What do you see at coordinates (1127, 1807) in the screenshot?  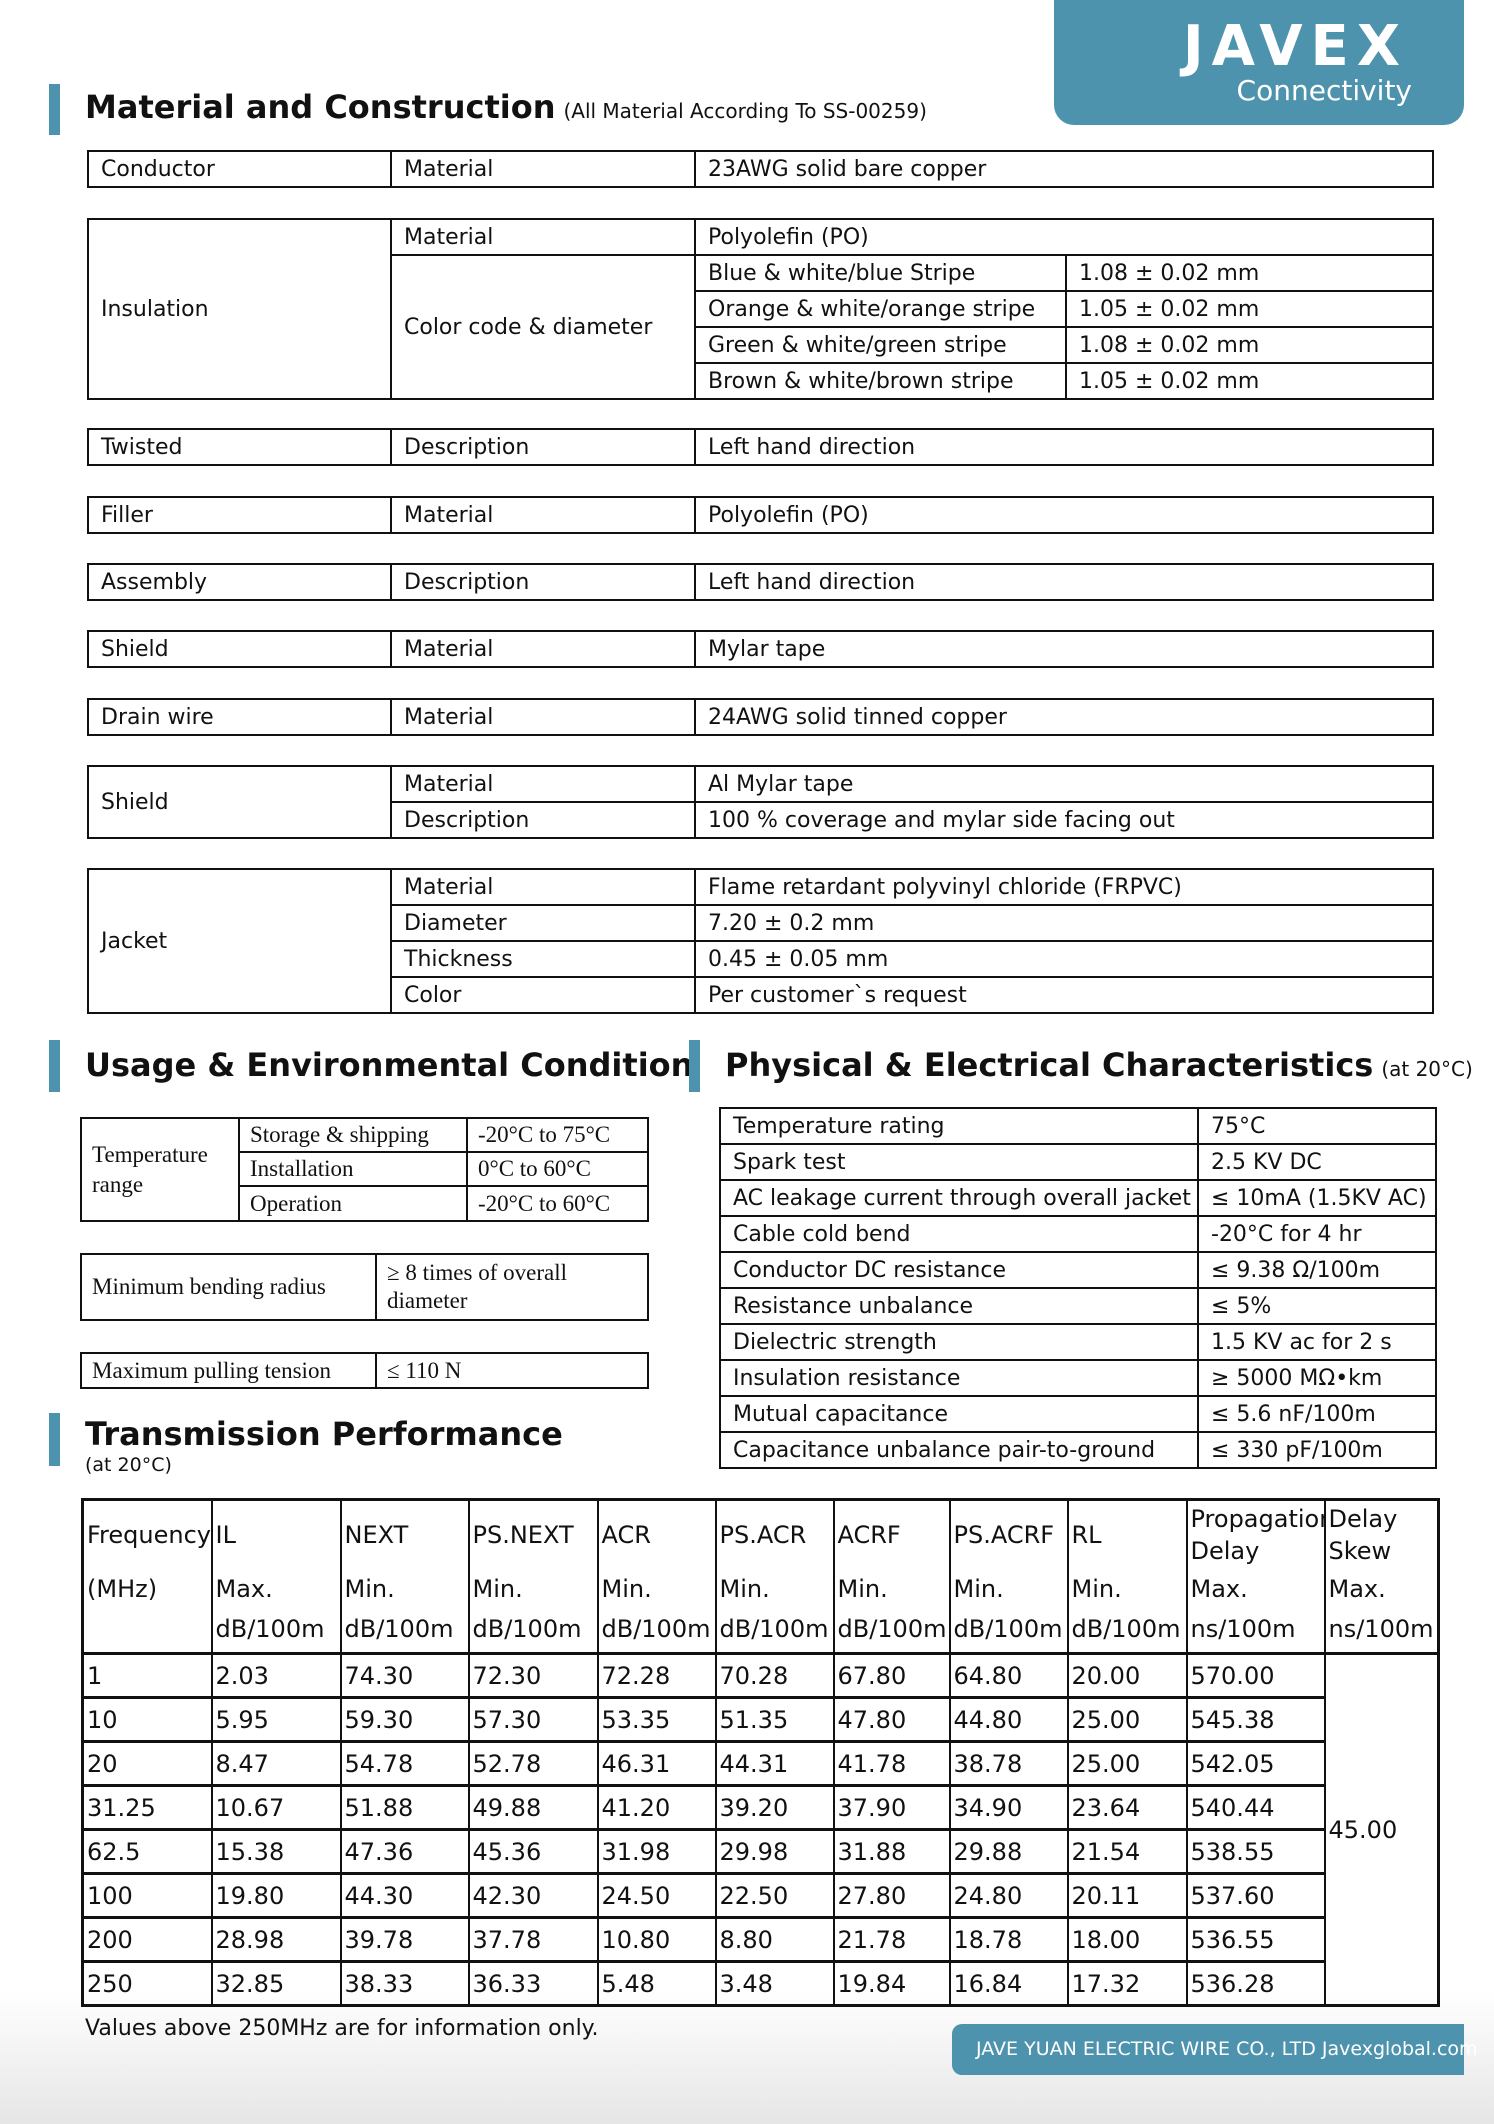 I see `cell: 23.64` at bounding box center [1127, 1807].